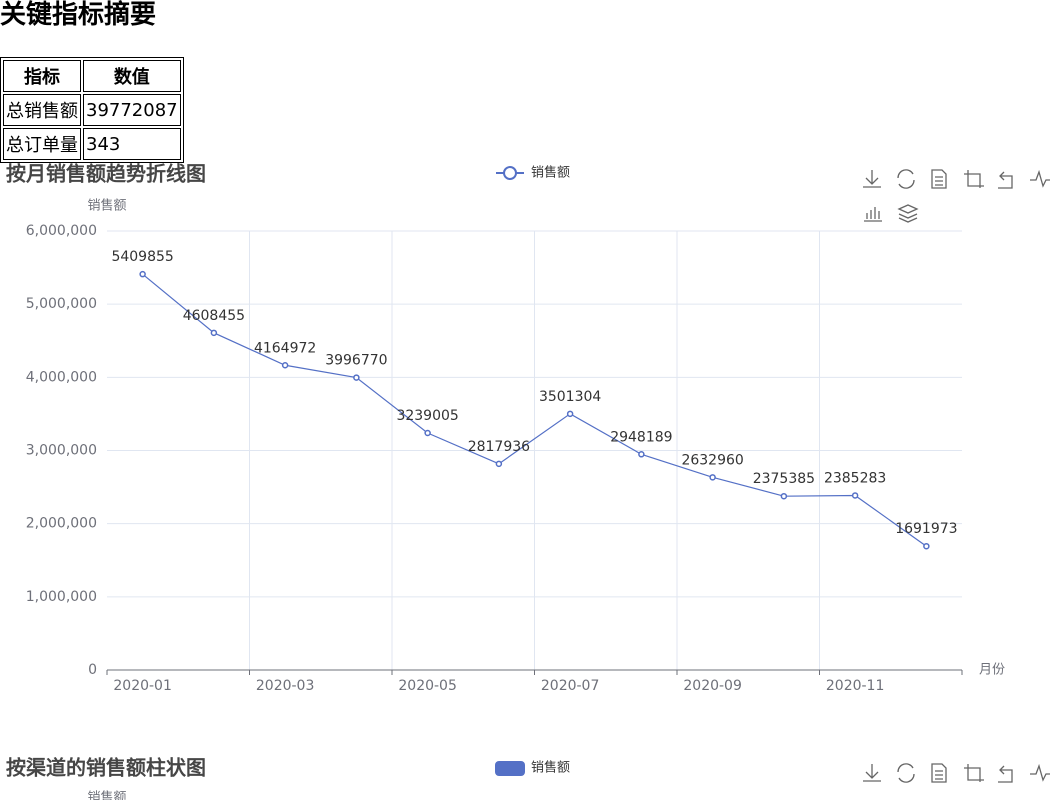 The width and height of the screenshot is (1058, 800). I want to click on cell: 总订单量, so click(42, 144).